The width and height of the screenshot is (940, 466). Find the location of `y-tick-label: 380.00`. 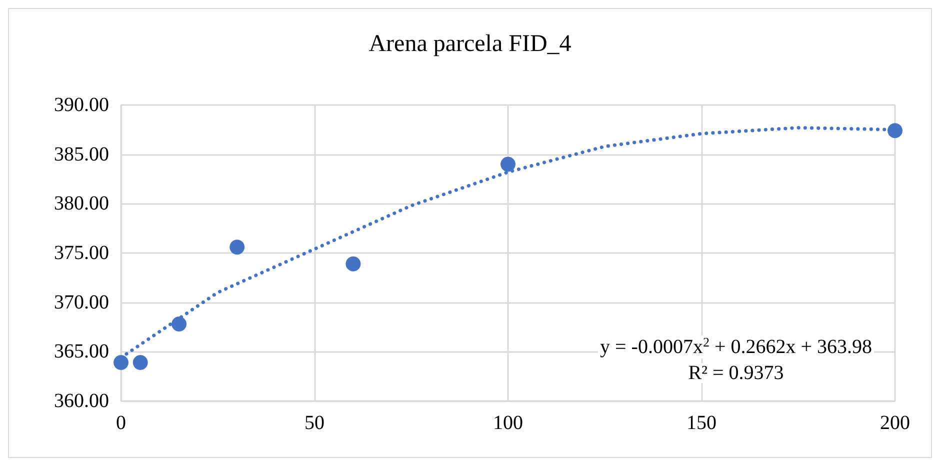

y-tick-label: 380.00 is located at coordinates (81, 203).